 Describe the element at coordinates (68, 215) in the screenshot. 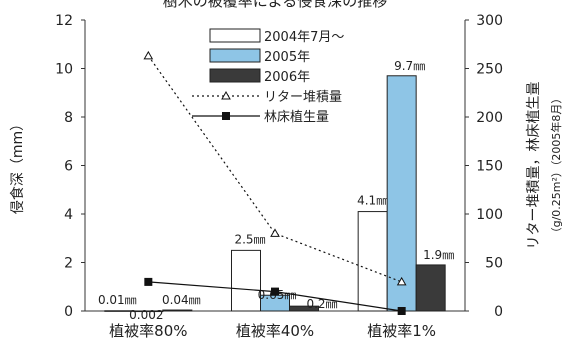

I see `left-tick-label: 4` at that location.